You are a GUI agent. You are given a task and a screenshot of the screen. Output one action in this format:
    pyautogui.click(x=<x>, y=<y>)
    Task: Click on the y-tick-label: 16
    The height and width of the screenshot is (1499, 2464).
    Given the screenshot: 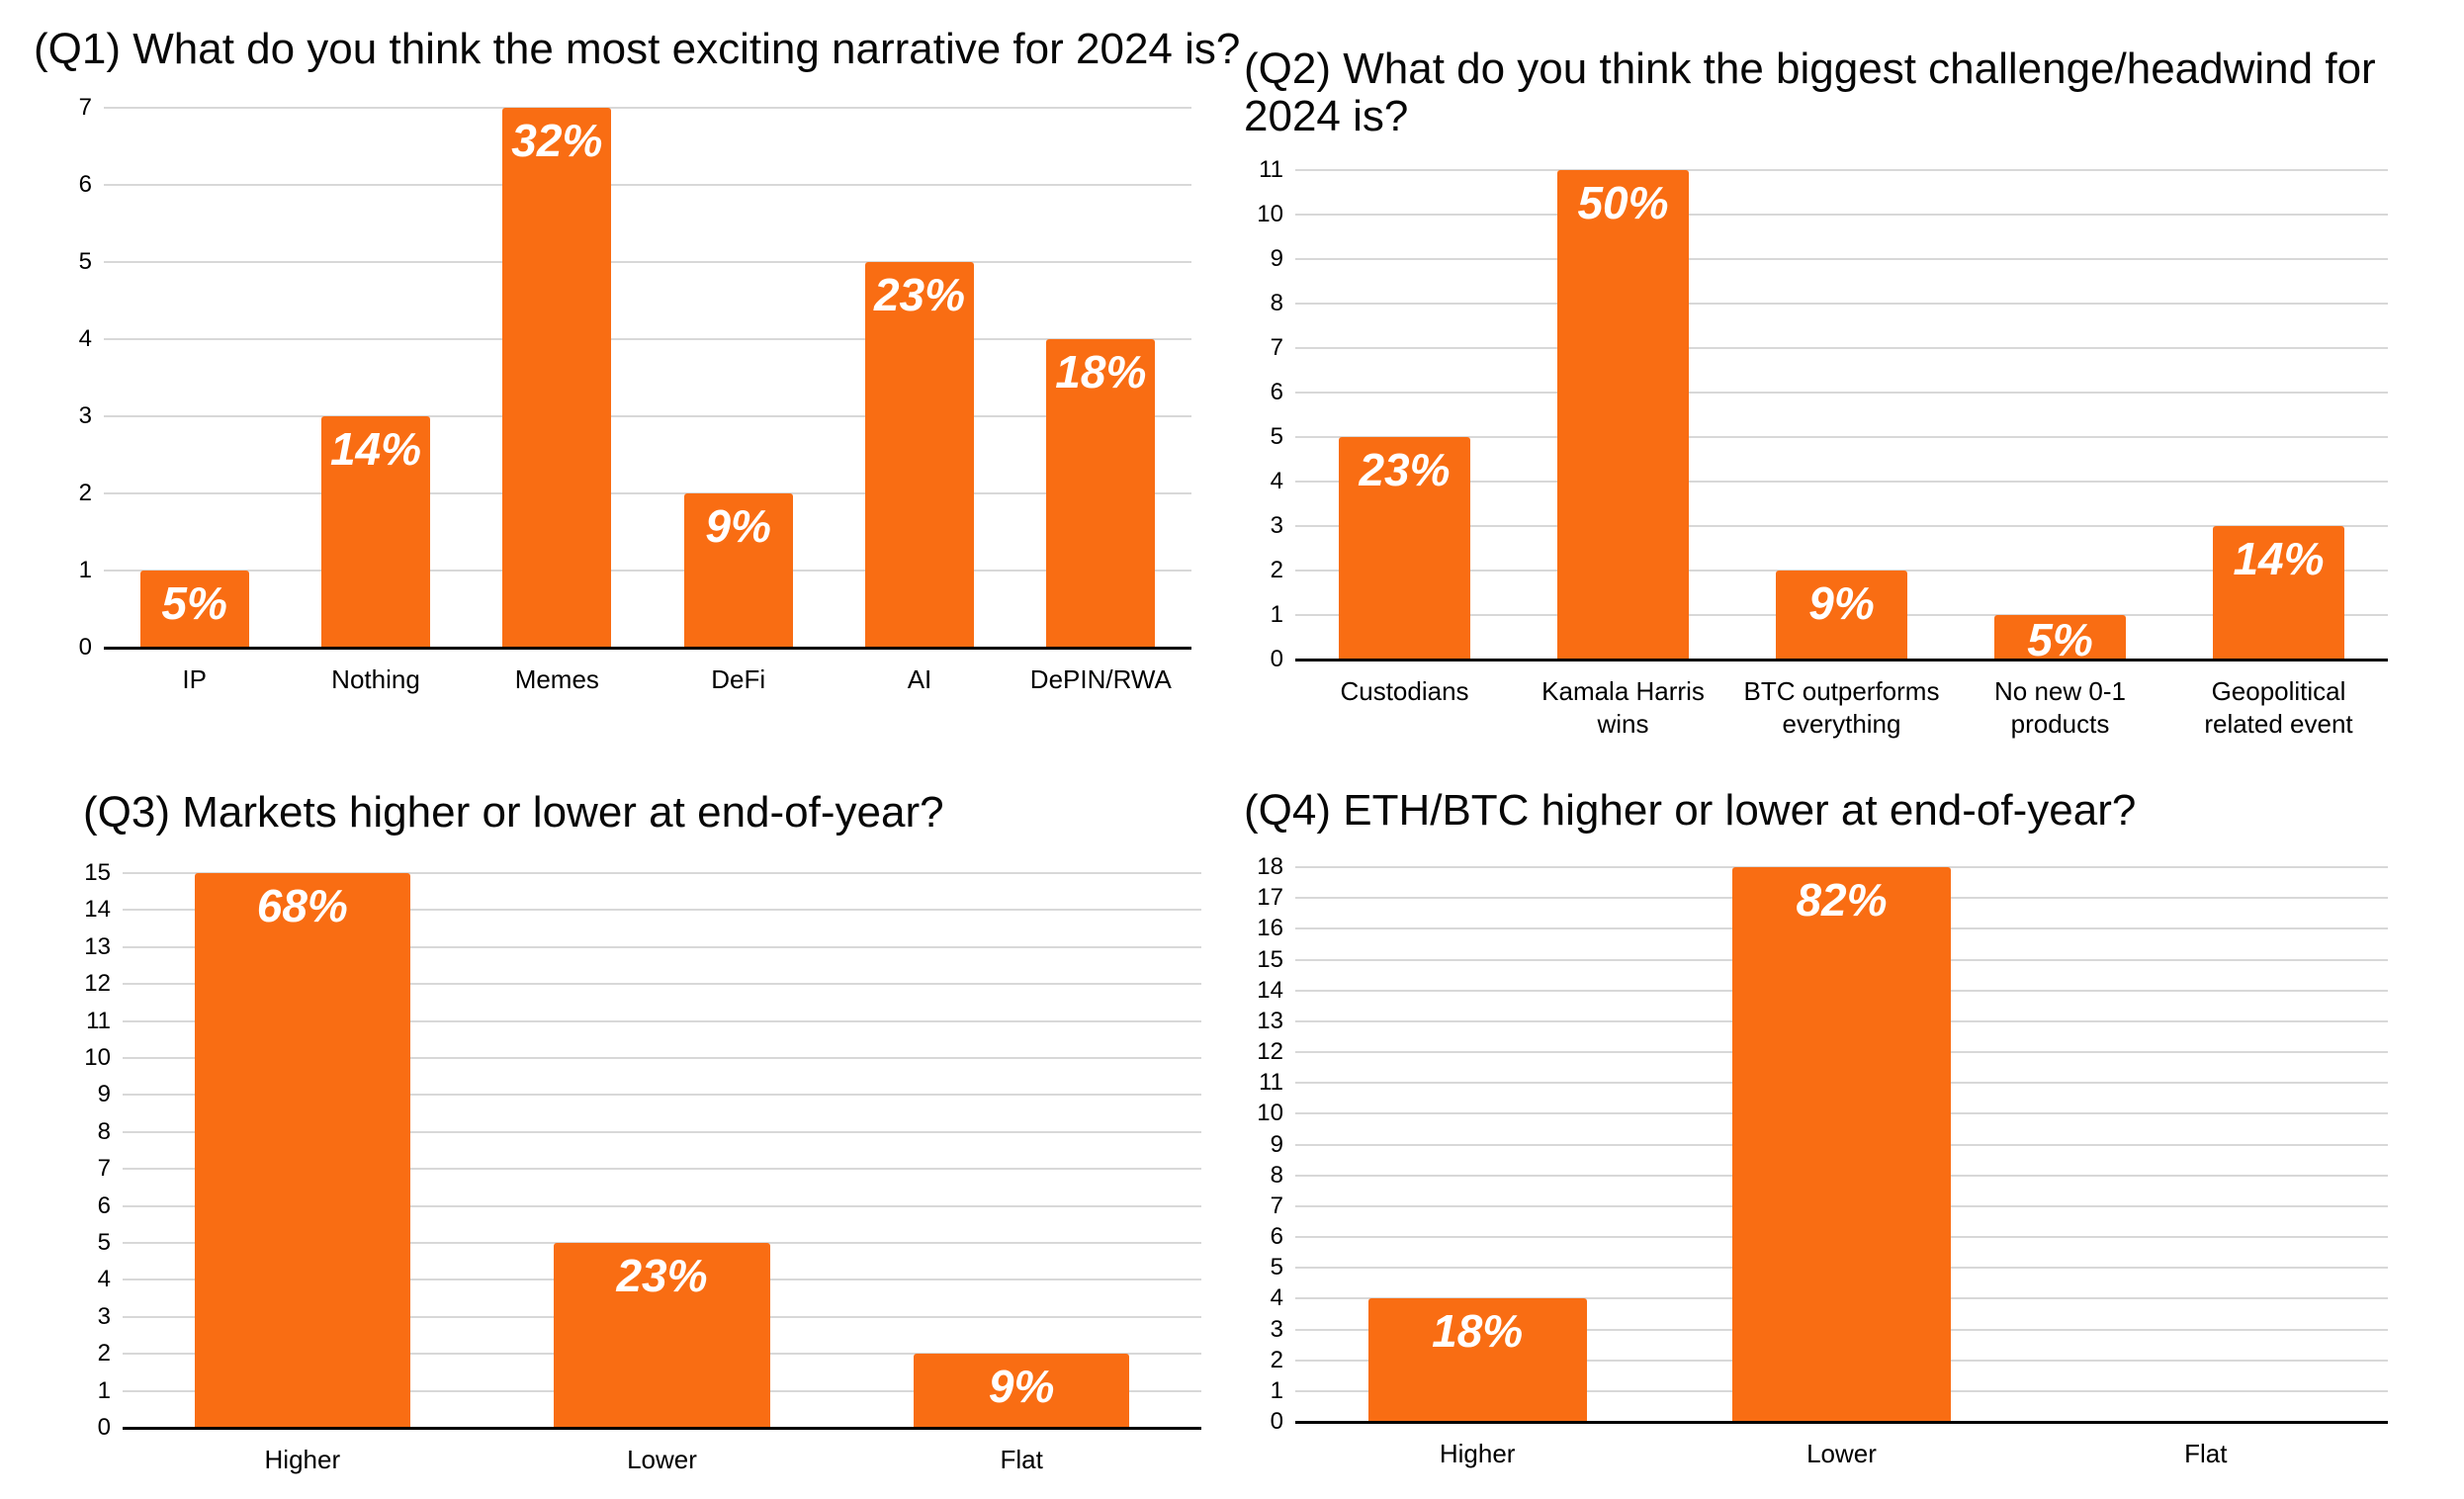 What is the action you would take?
    pyautogui.click(x=1270, y=929)
    